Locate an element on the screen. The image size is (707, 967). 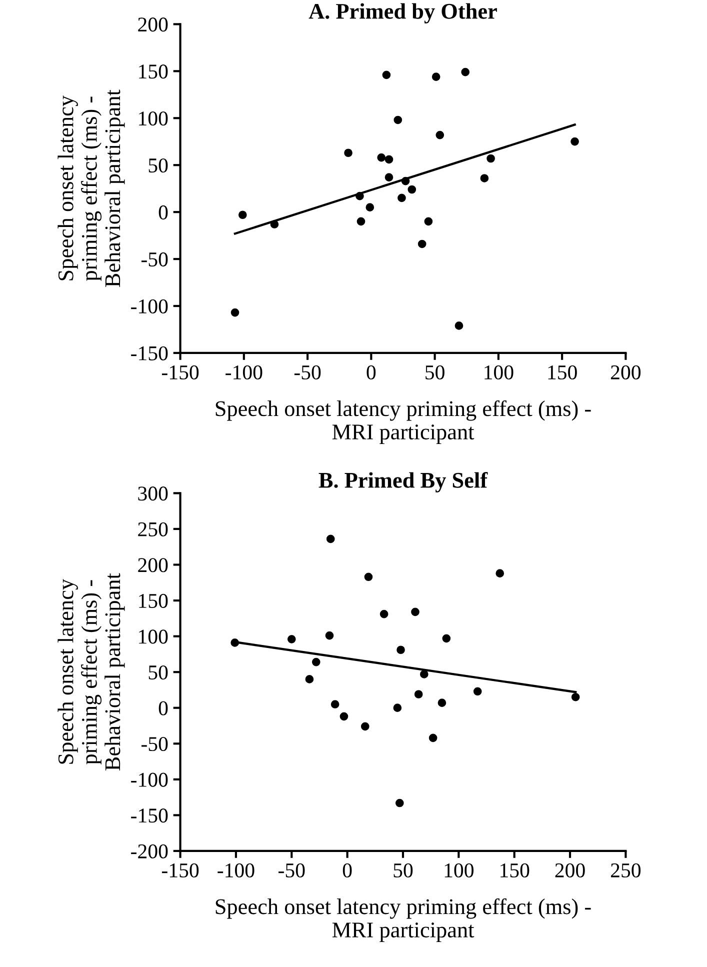
chart-title: A. Primed by Other is located at coordinates (402, 13).